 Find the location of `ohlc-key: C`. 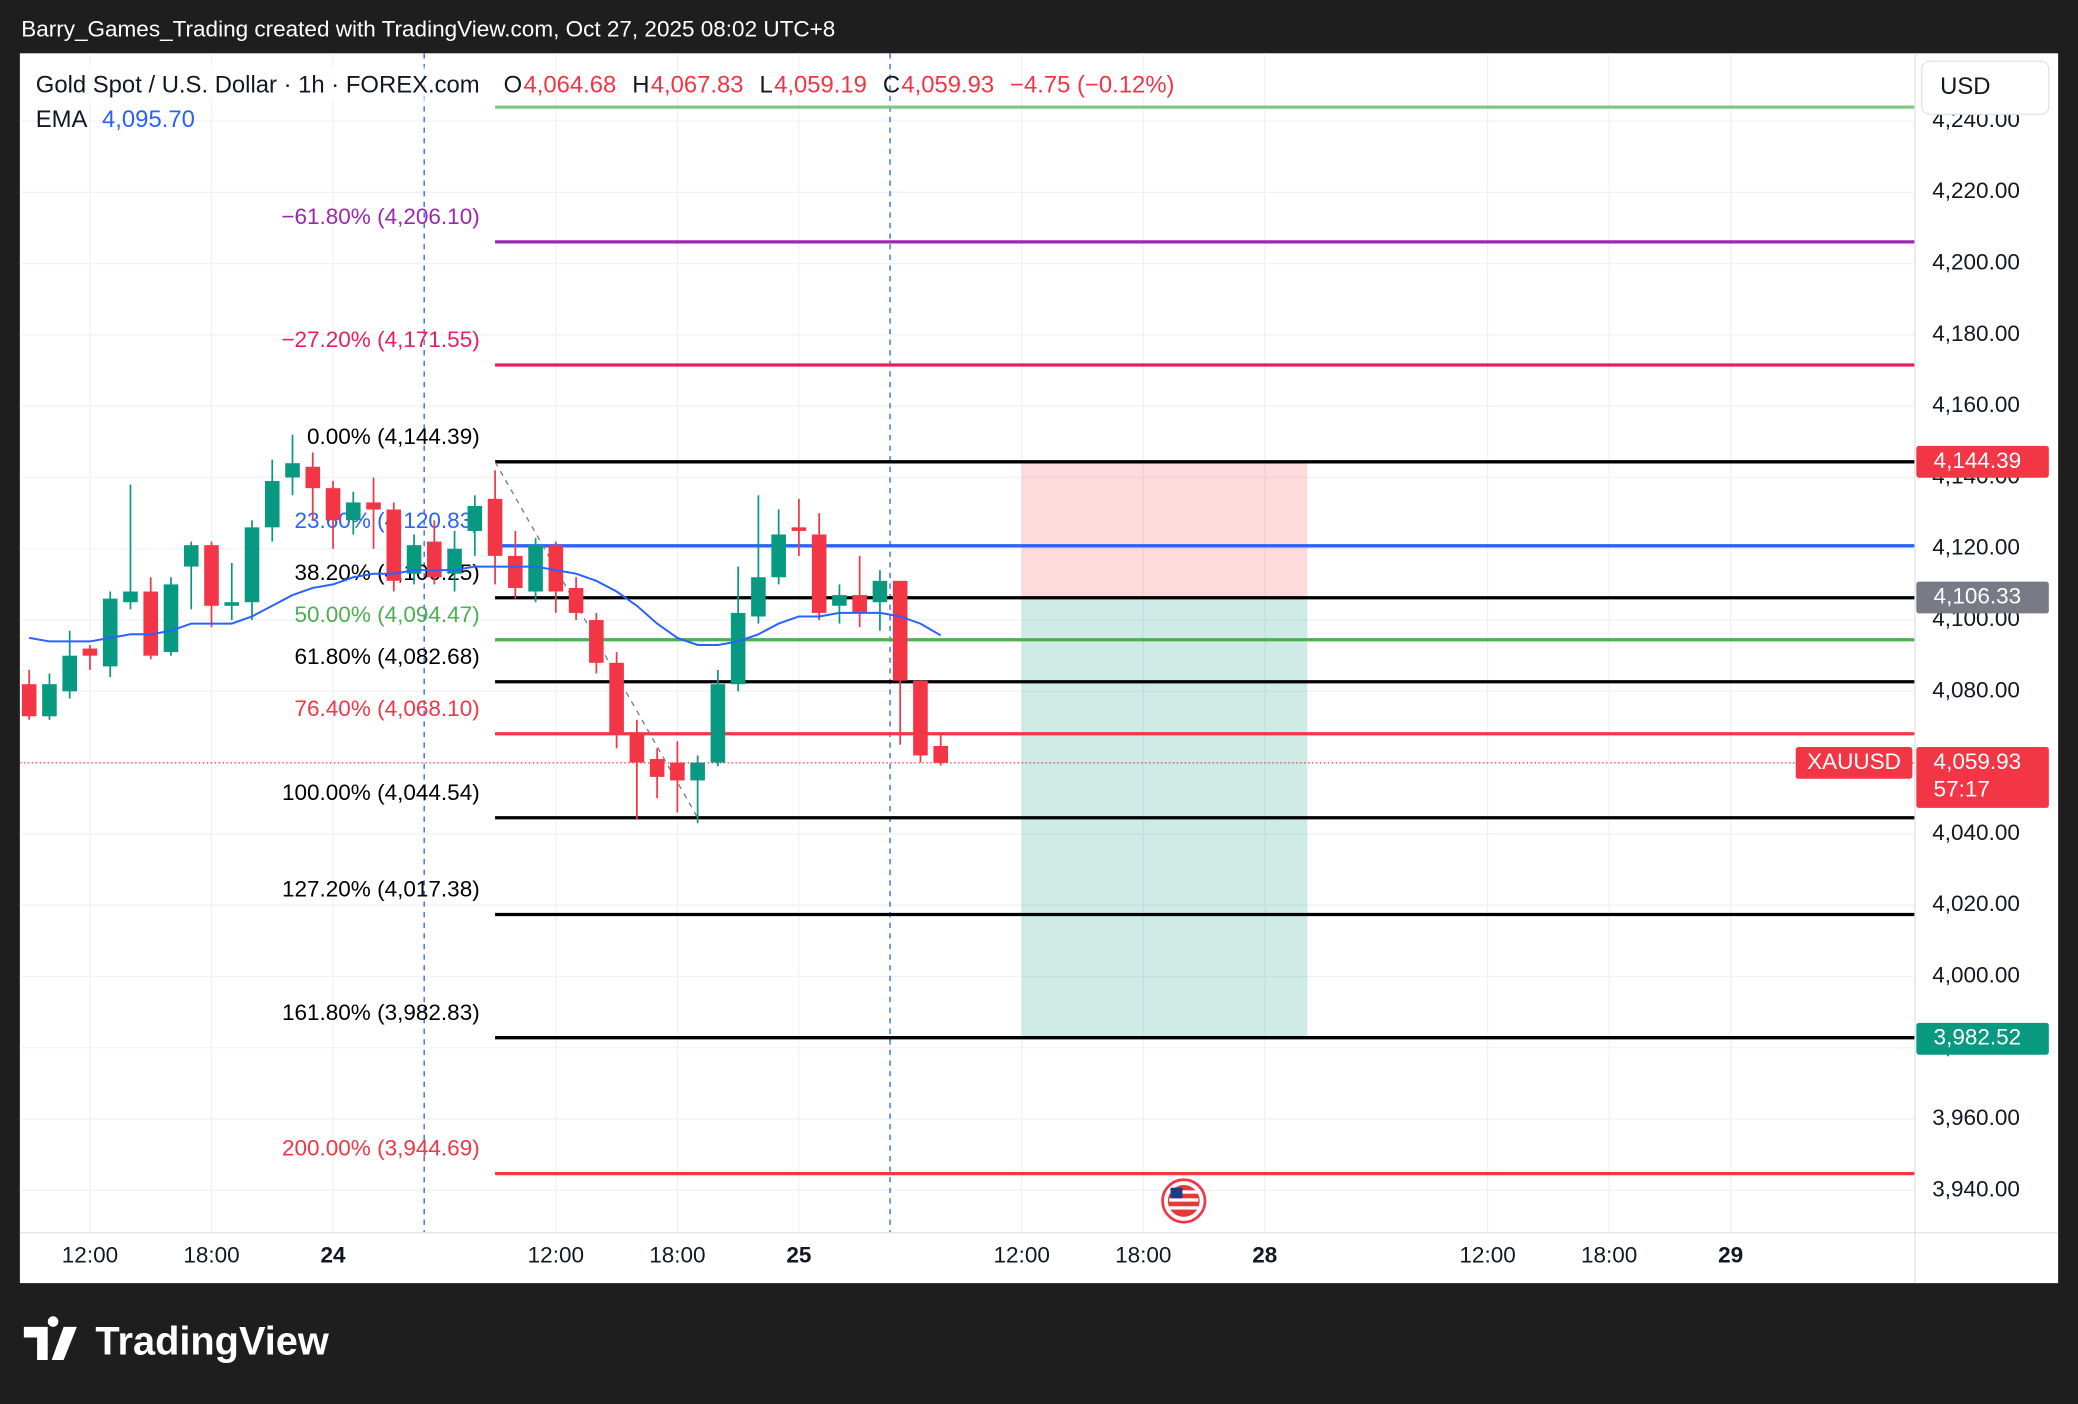

ohlc-key: C is located at coordinates (891, 85).